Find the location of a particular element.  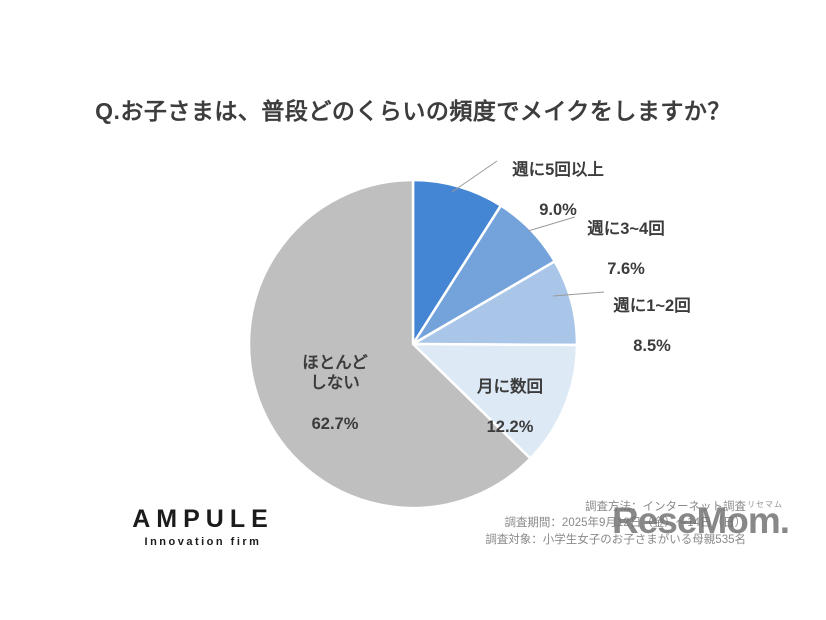

slice-label-week-3-4: 週に3~4回 7.6% is located at coordinates (626, 249).